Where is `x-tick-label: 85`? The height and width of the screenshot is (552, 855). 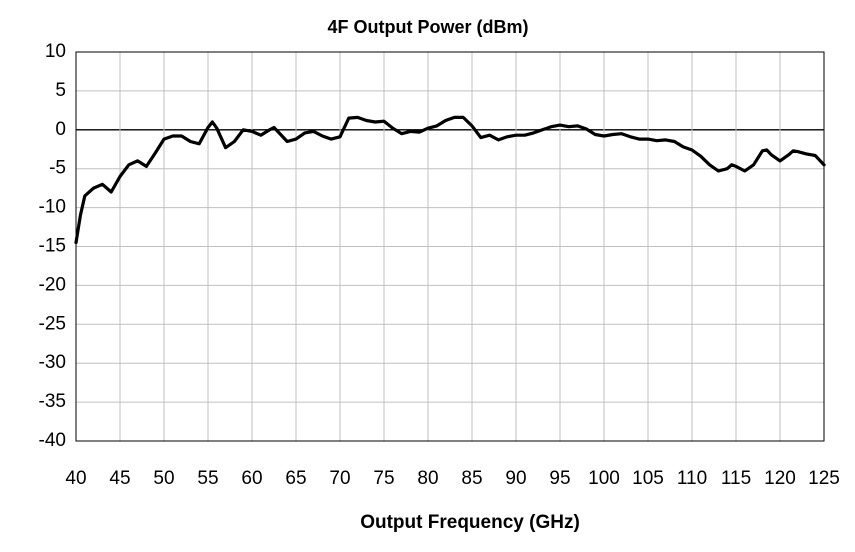 x-tick-label: 85 is located at coordinates (471, 478).